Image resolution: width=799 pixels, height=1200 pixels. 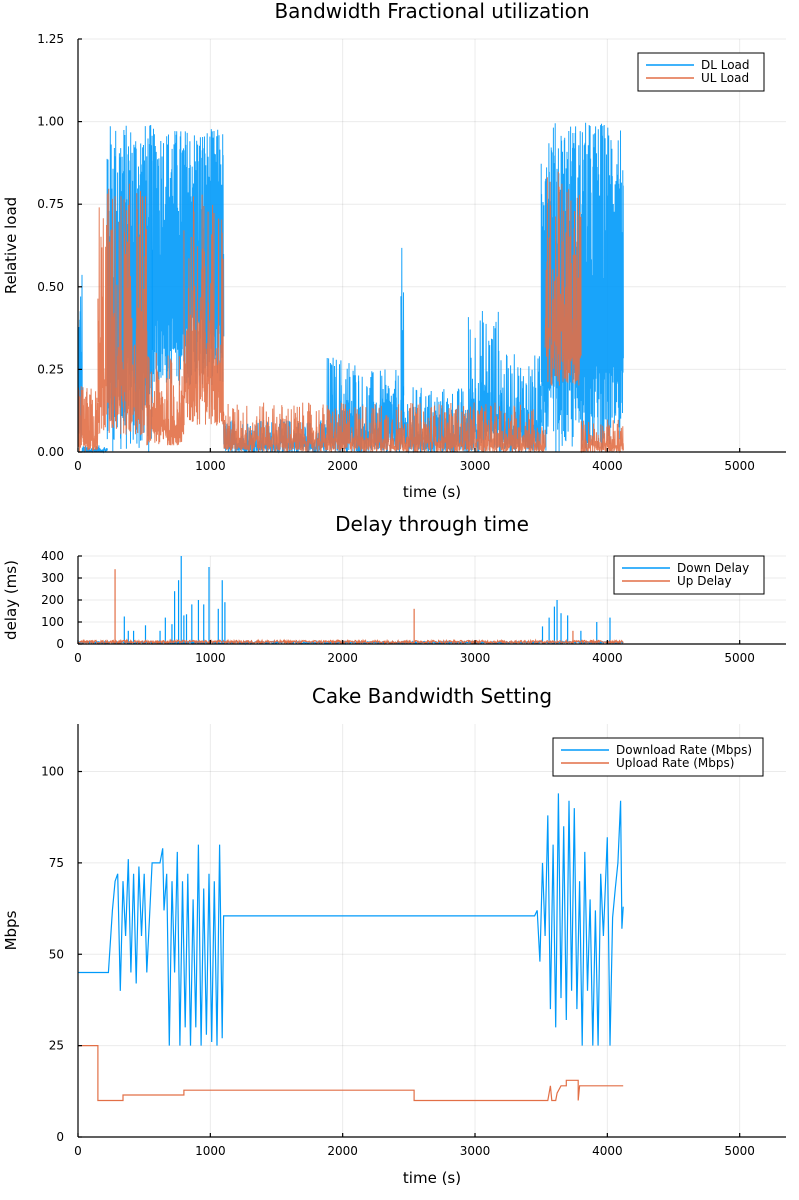 I want to click on legend-label: Up Delay, so click(x=704, y=581).